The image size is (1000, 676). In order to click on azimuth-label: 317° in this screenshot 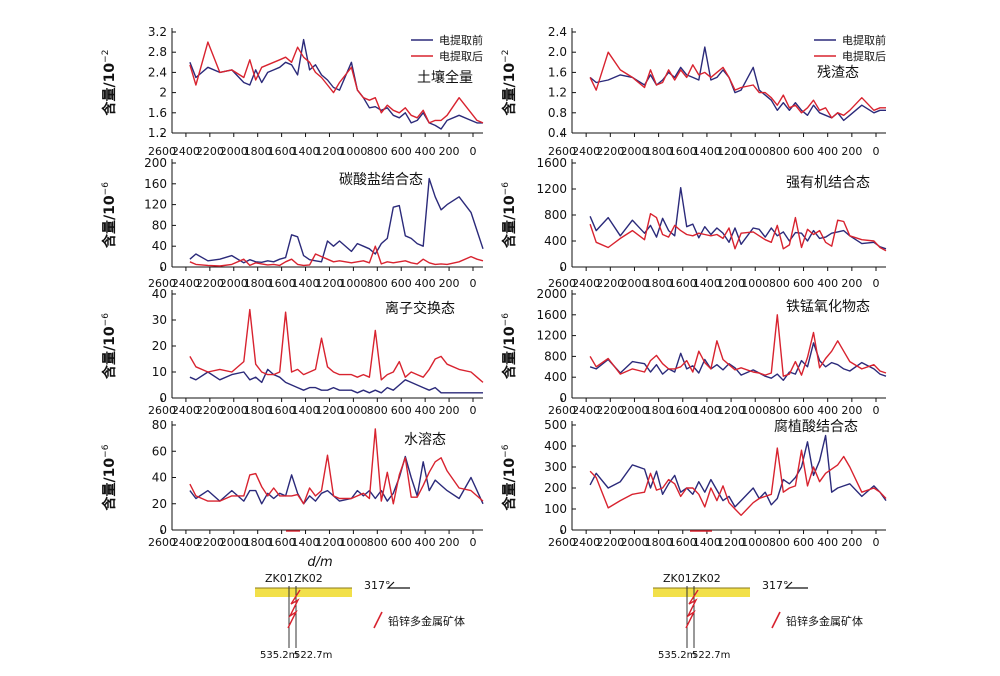, I will do `click(775, 585)`.